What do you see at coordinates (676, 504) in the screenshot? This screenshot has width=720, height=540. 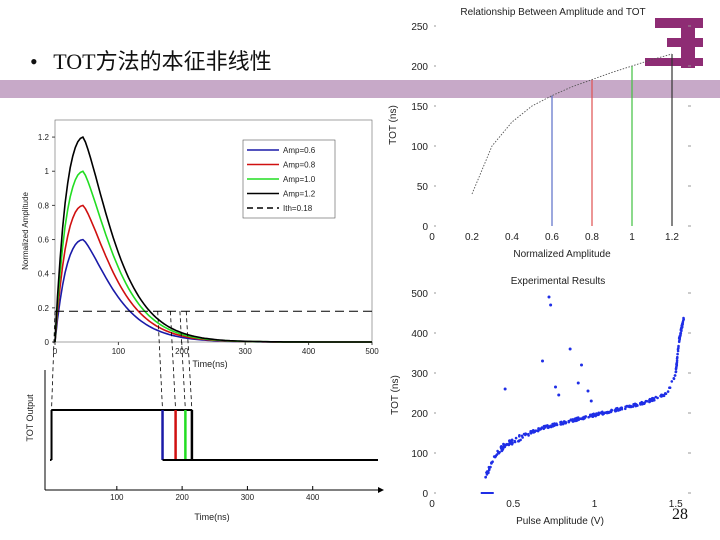 I see `experimental-xtick-label: 1.5` at bounding box center [676, 504].